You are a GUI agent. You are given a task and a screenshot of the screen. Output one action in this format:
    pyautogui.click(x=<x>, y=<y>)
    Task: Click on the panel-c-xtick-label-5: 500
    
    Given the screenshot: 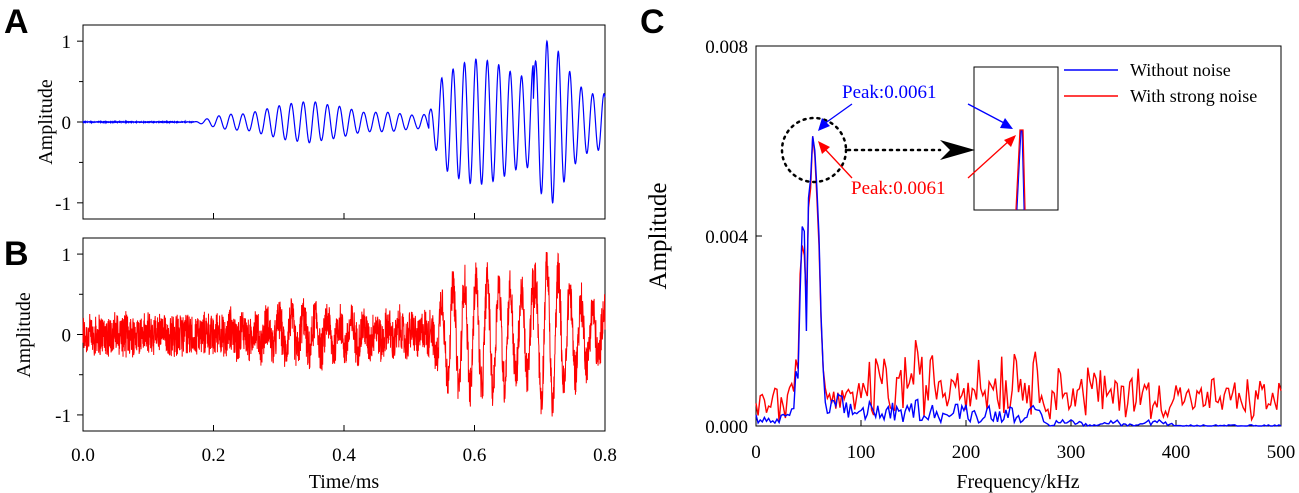 What is the action you would take?
    pyautogui.click(x=1281, y=452)
    